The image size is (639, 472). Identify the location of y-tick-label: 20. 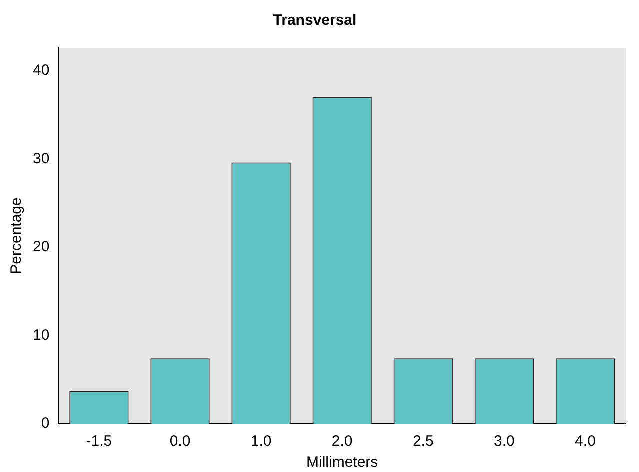
(41, 247).